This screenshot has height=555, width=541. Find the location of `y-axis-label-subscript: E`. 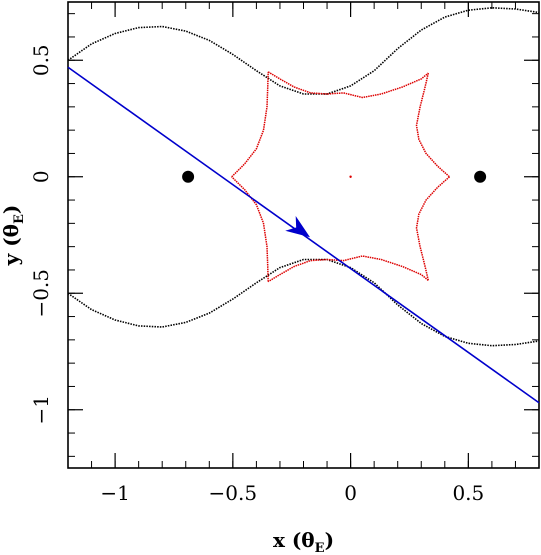

y-axis-label-subscript: E is located at coordinates (19, 219).